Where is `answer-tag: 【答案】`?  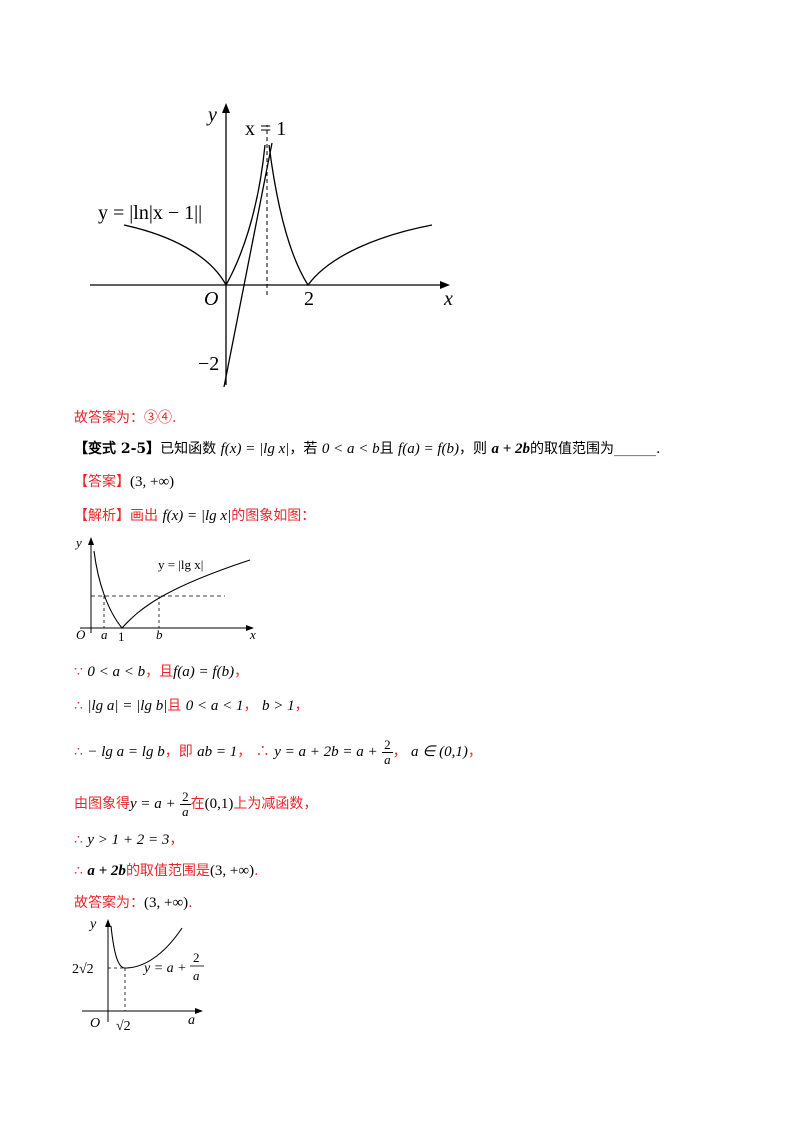 answer-tag: 【答案】 is located at coordinates (102, 482).